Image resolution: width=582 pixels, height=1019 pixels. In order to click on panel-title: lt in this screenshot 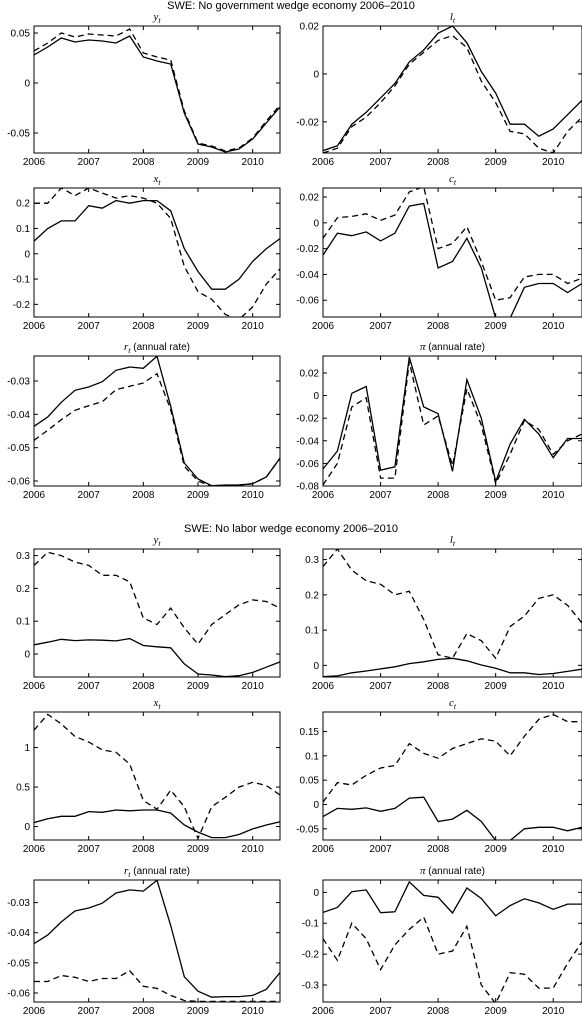, I will do `click(453, 18)`.